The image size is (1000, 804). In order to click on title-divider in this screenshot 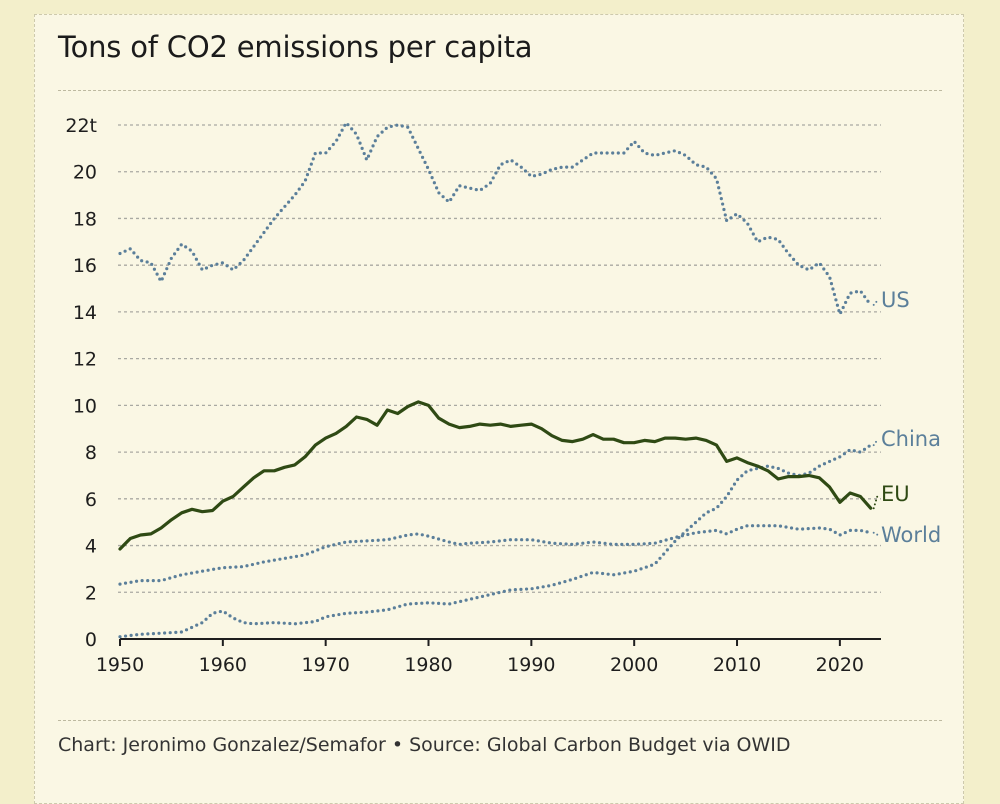, I will do `click(500, 90)`.